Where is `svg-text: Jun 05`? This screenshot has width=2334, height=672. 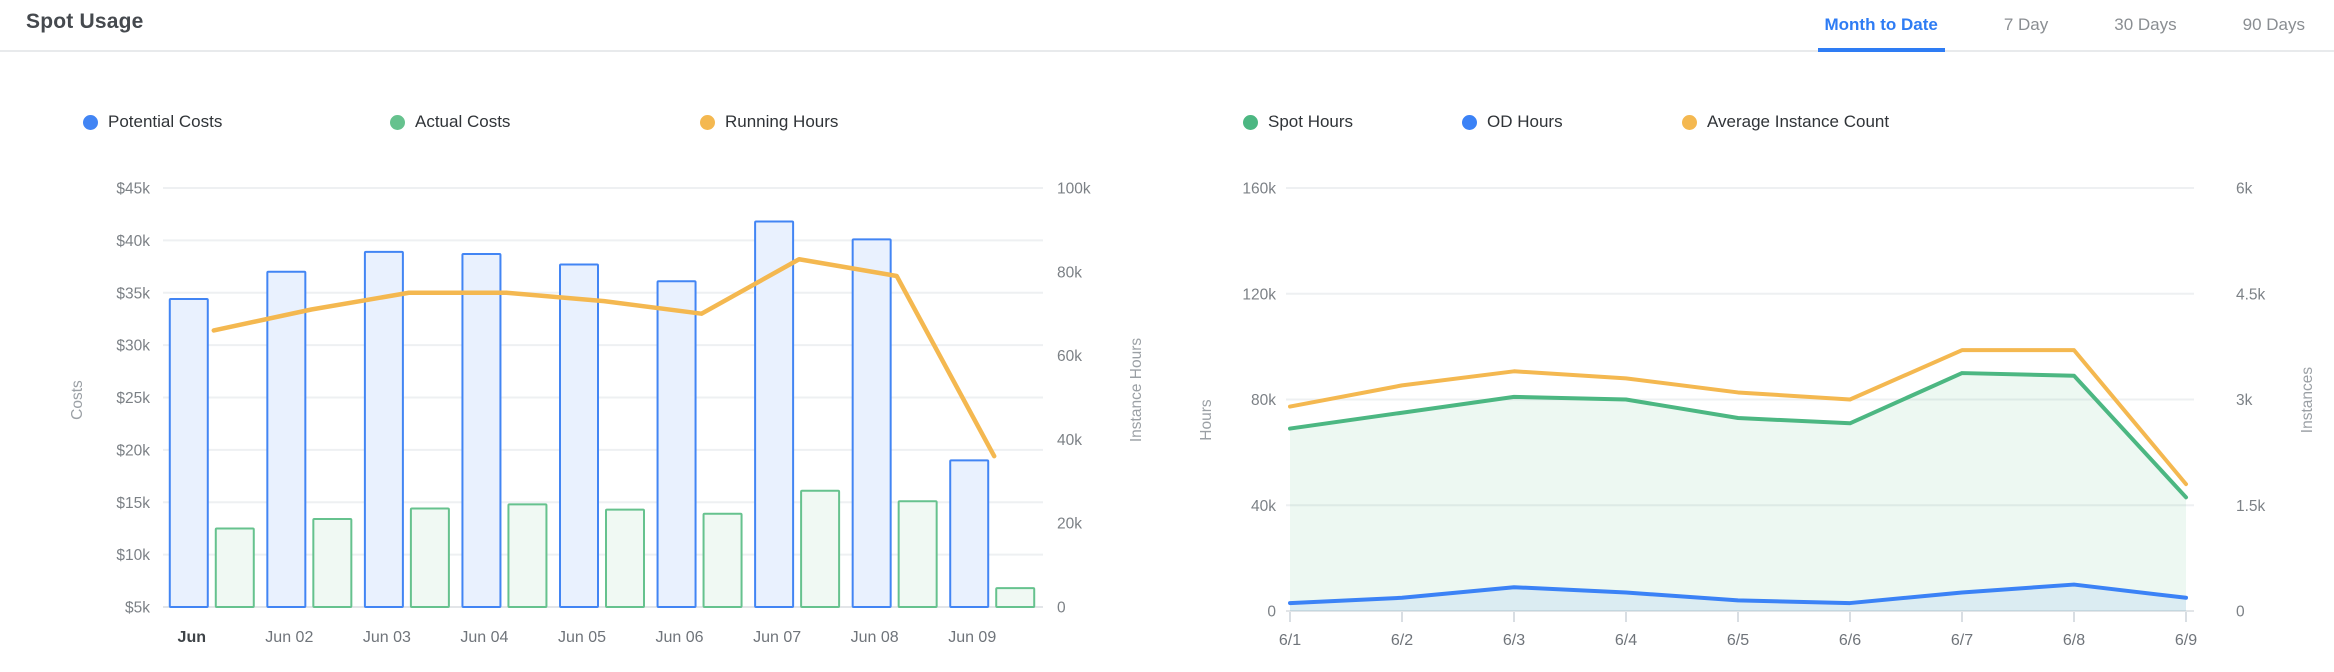
svg-text: Jun 05 is located at coordinates (582, 637).